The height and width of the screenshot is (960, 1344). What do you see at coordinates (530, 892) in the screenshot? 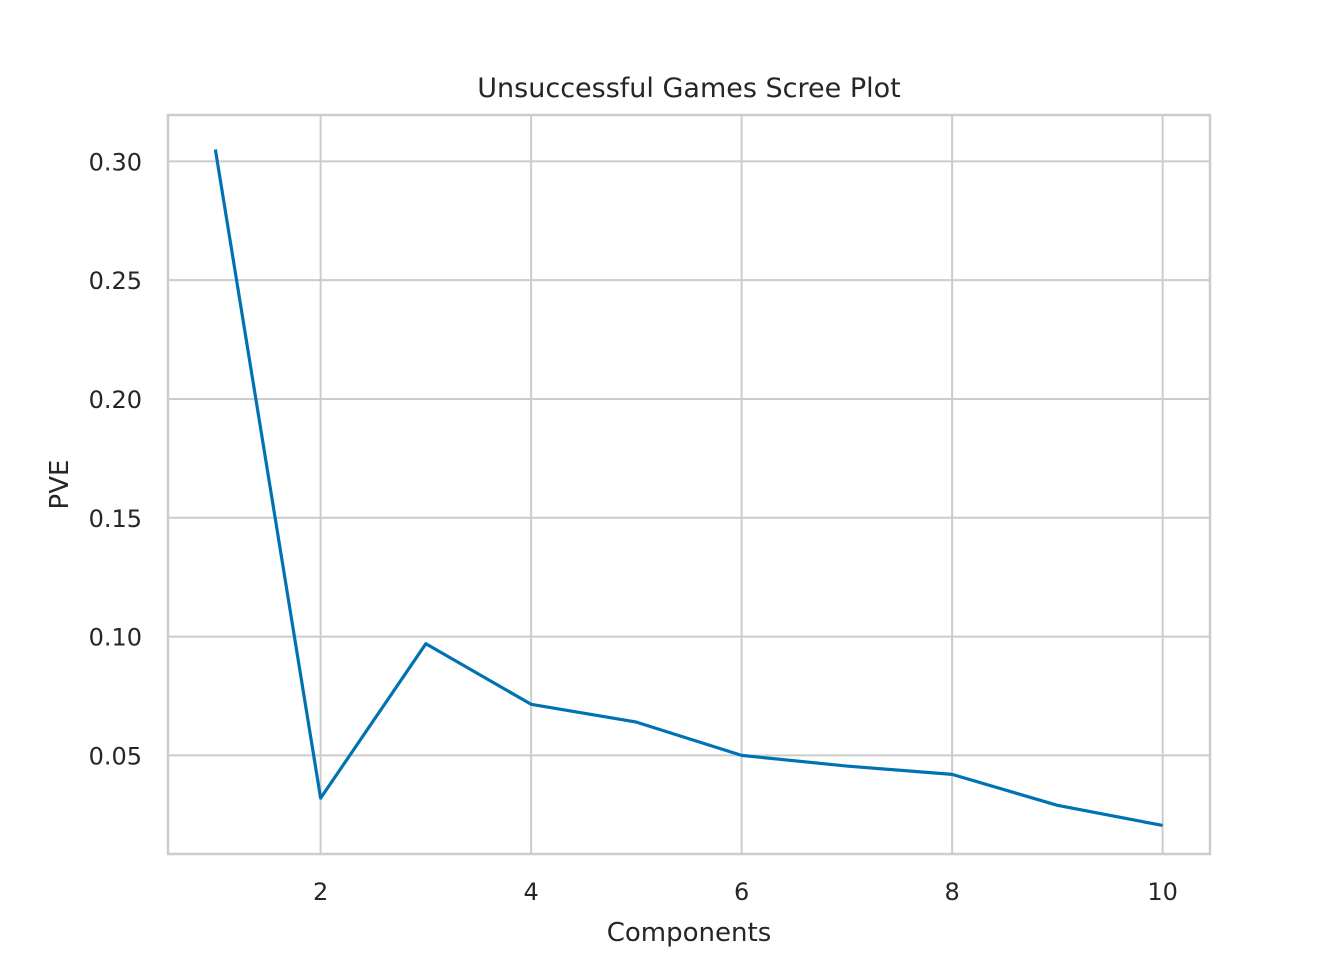
I see `x-tick-label: 4` at bounding box center [530, 892].